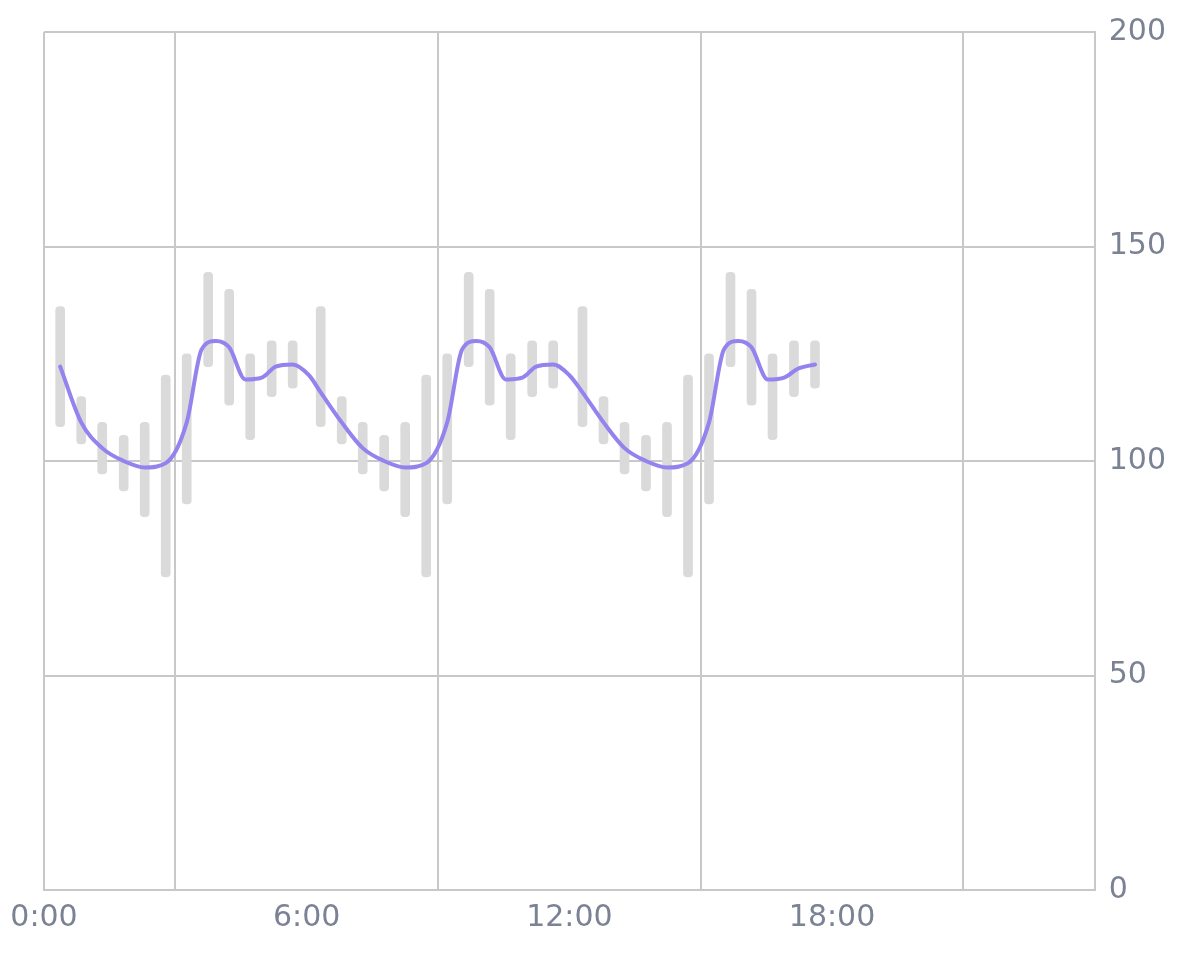 The width and height of the screenshot is (1190, 956). Describe the element at coordinates (437, 404) in the screenshot. I see `line-series` at that location.